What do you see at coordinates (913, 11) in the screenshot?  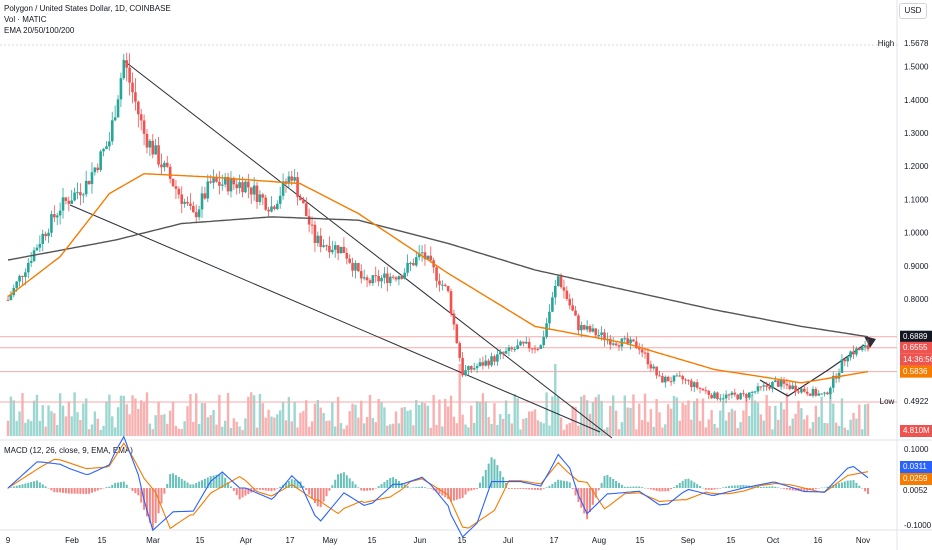 I see `currency-selector: USD` at bounding box center [913, 11].